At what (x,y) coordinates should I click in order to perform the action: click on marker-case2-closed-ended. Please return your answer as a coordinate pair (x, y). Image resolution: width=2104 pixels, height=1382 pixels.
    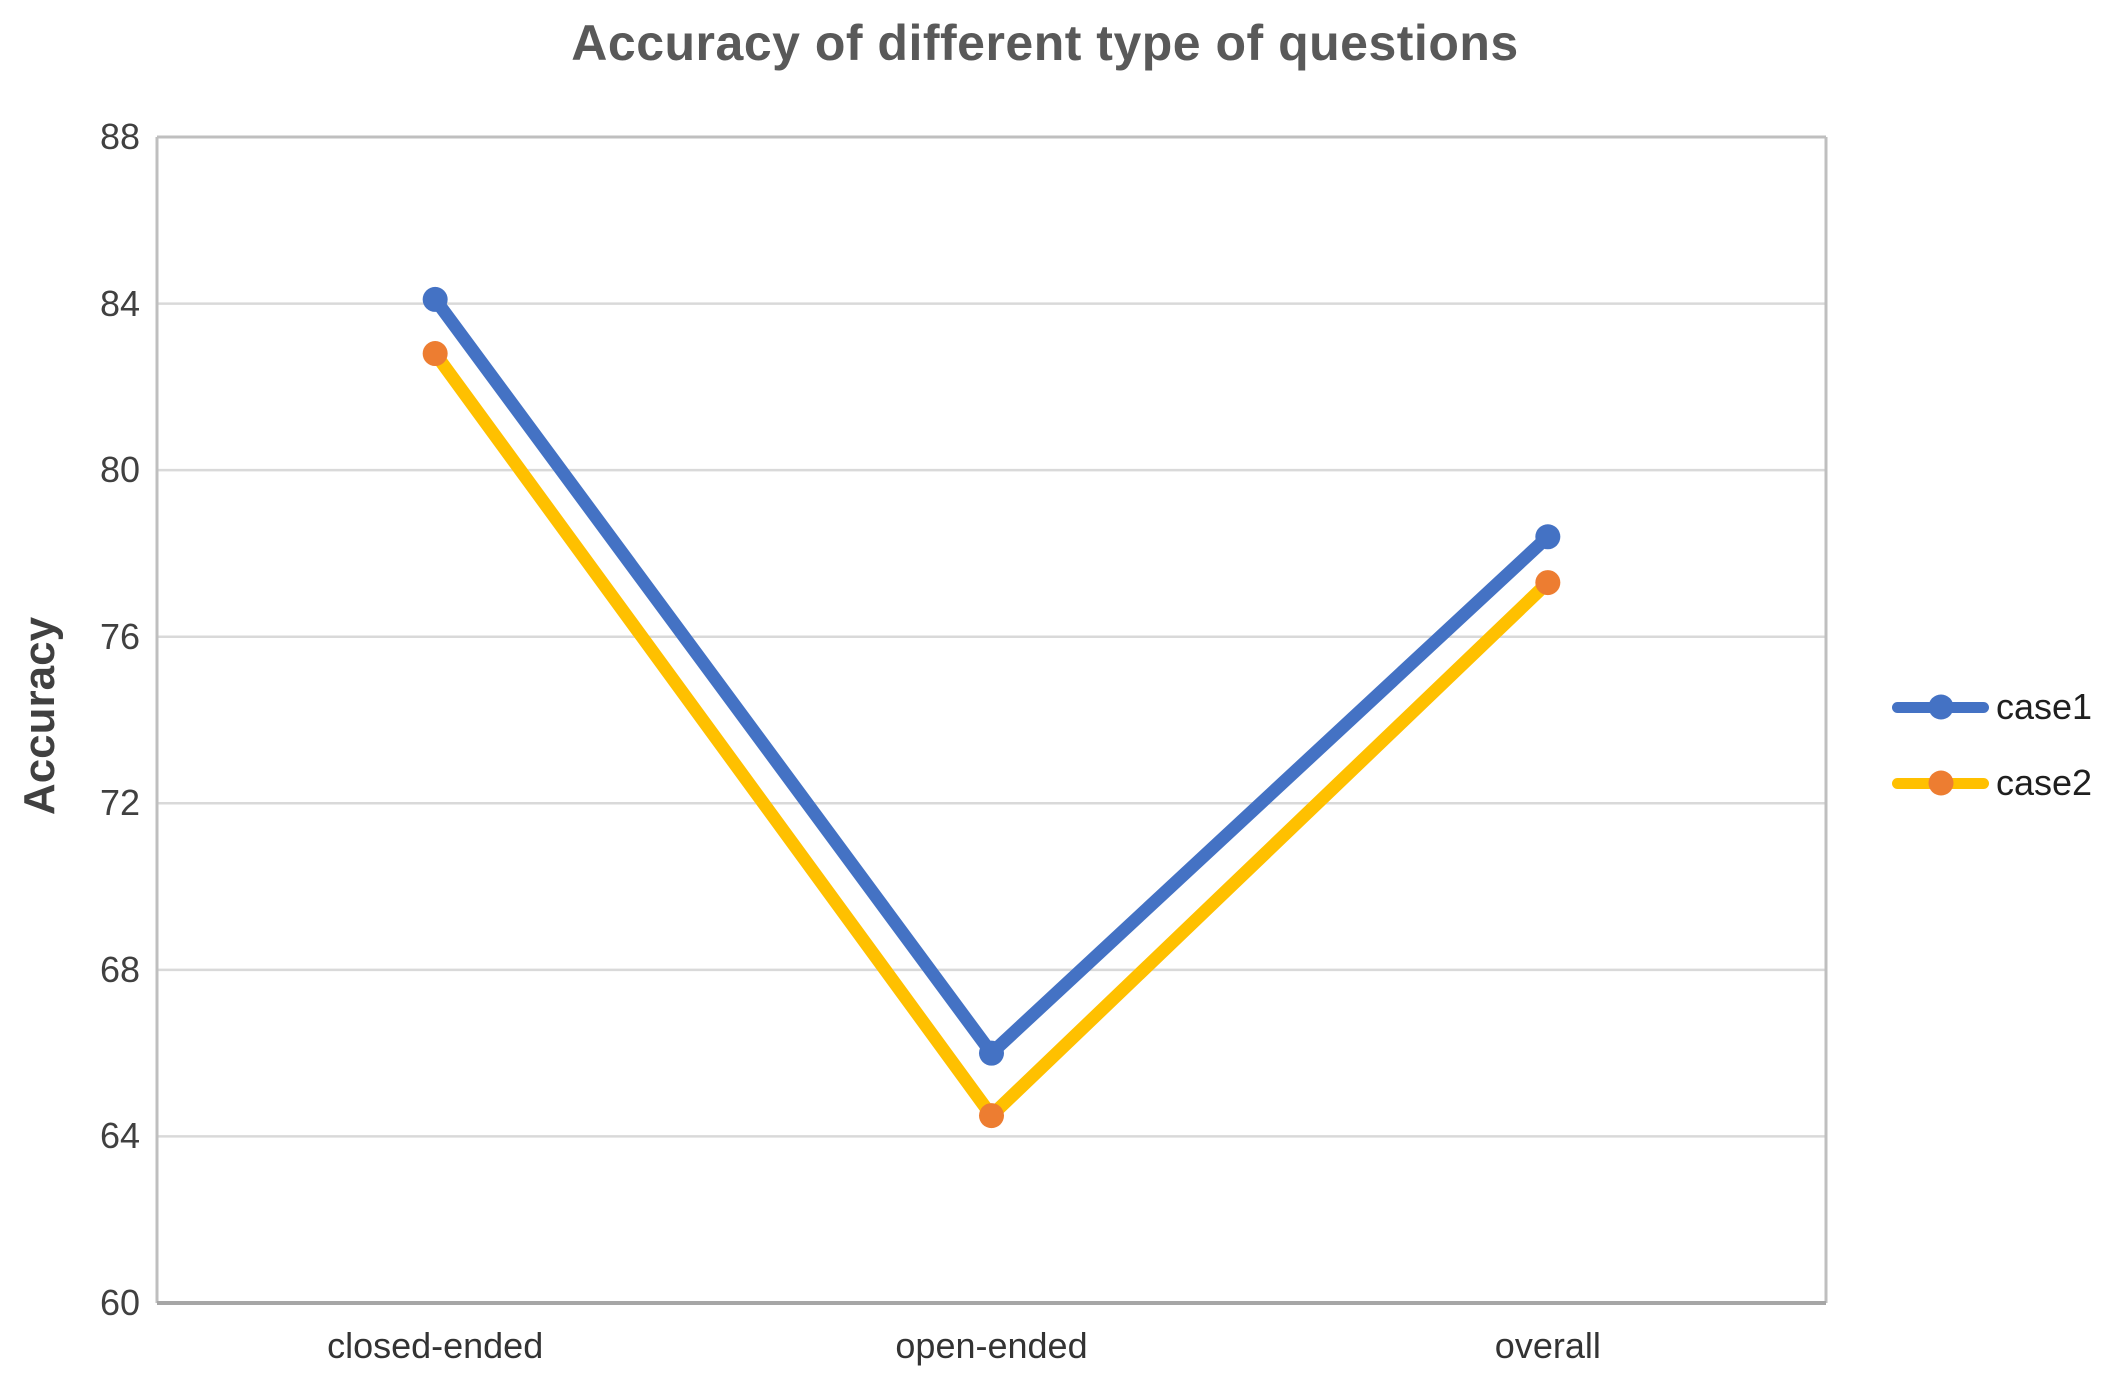
    Looking at the image, I should click on (435, 354).